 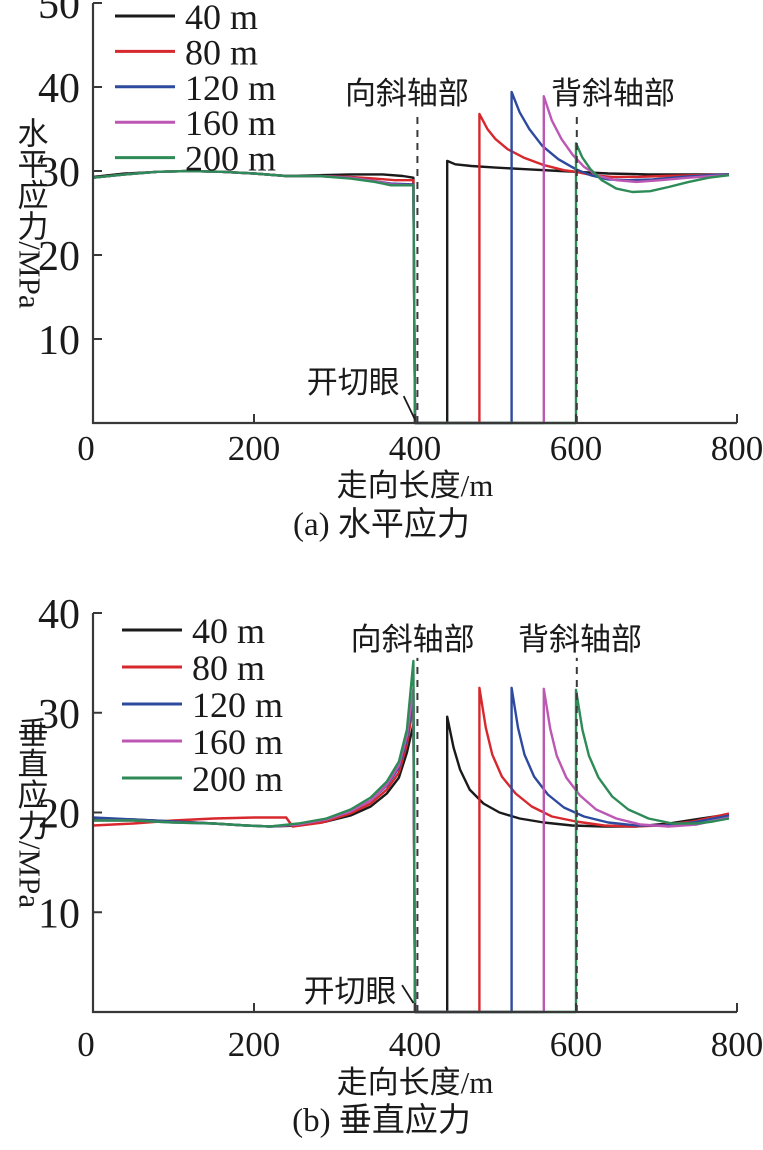 I want to click on y-axis-title: 水平应力/MPa, so click(x=30, y=212).